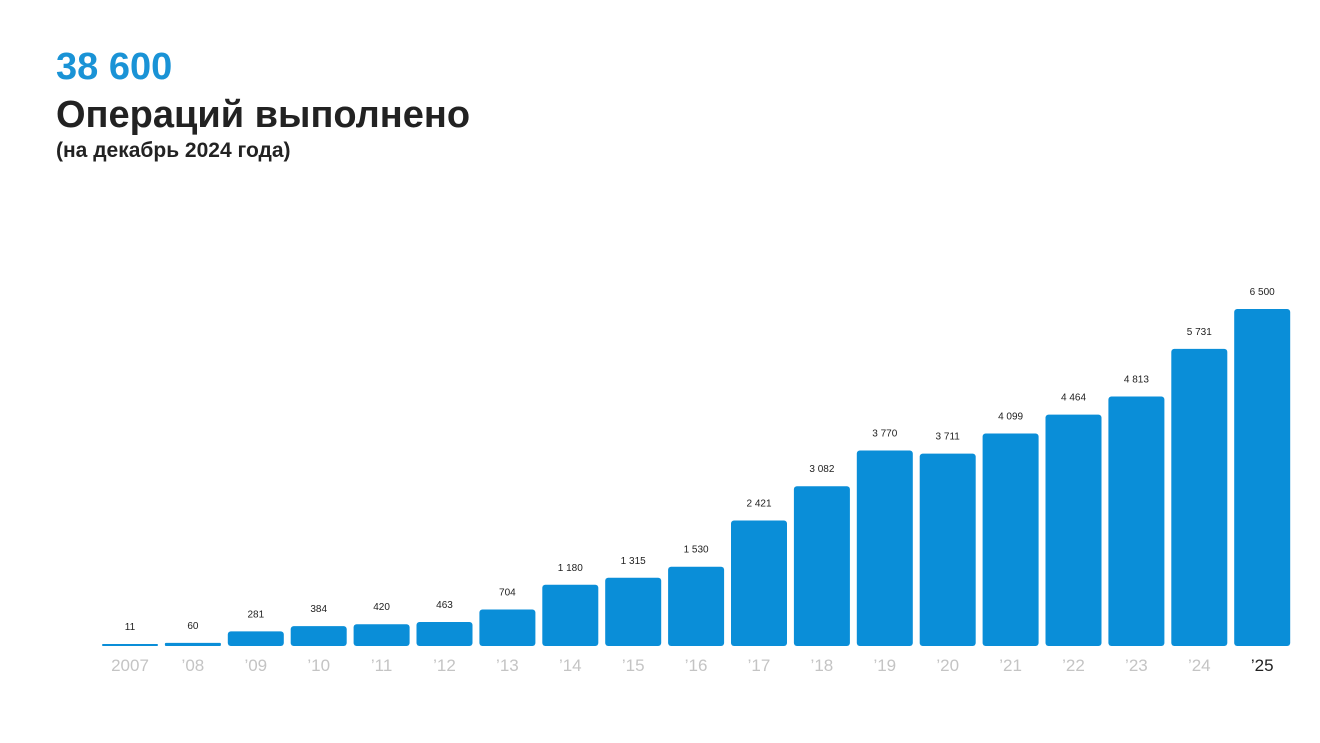 The width and height of the screenshot is (1320, 743). I want to click on total-operations-number: 38 600, so click(114, 67).